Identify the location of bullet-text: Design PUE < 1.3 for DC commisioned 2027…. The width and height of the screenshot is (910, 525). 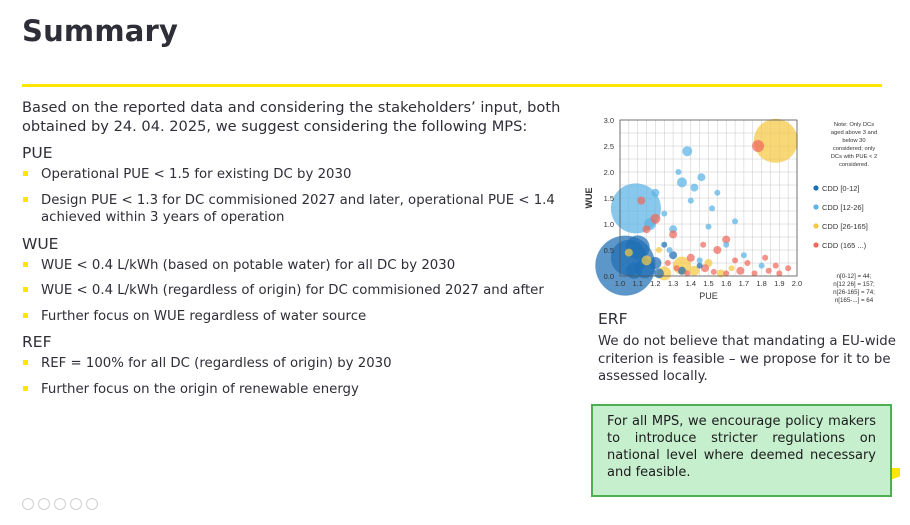
(298, 209).